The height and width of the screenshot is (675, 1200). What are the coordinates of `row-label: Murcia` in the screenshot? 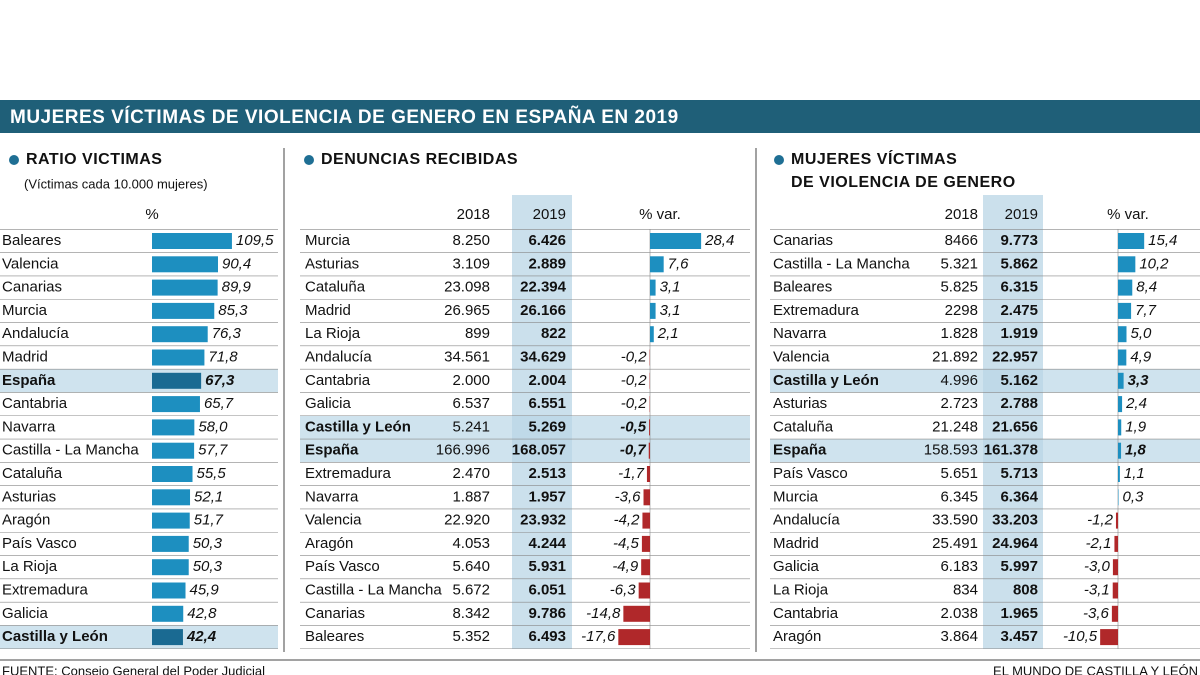 It's located at (328, 240).